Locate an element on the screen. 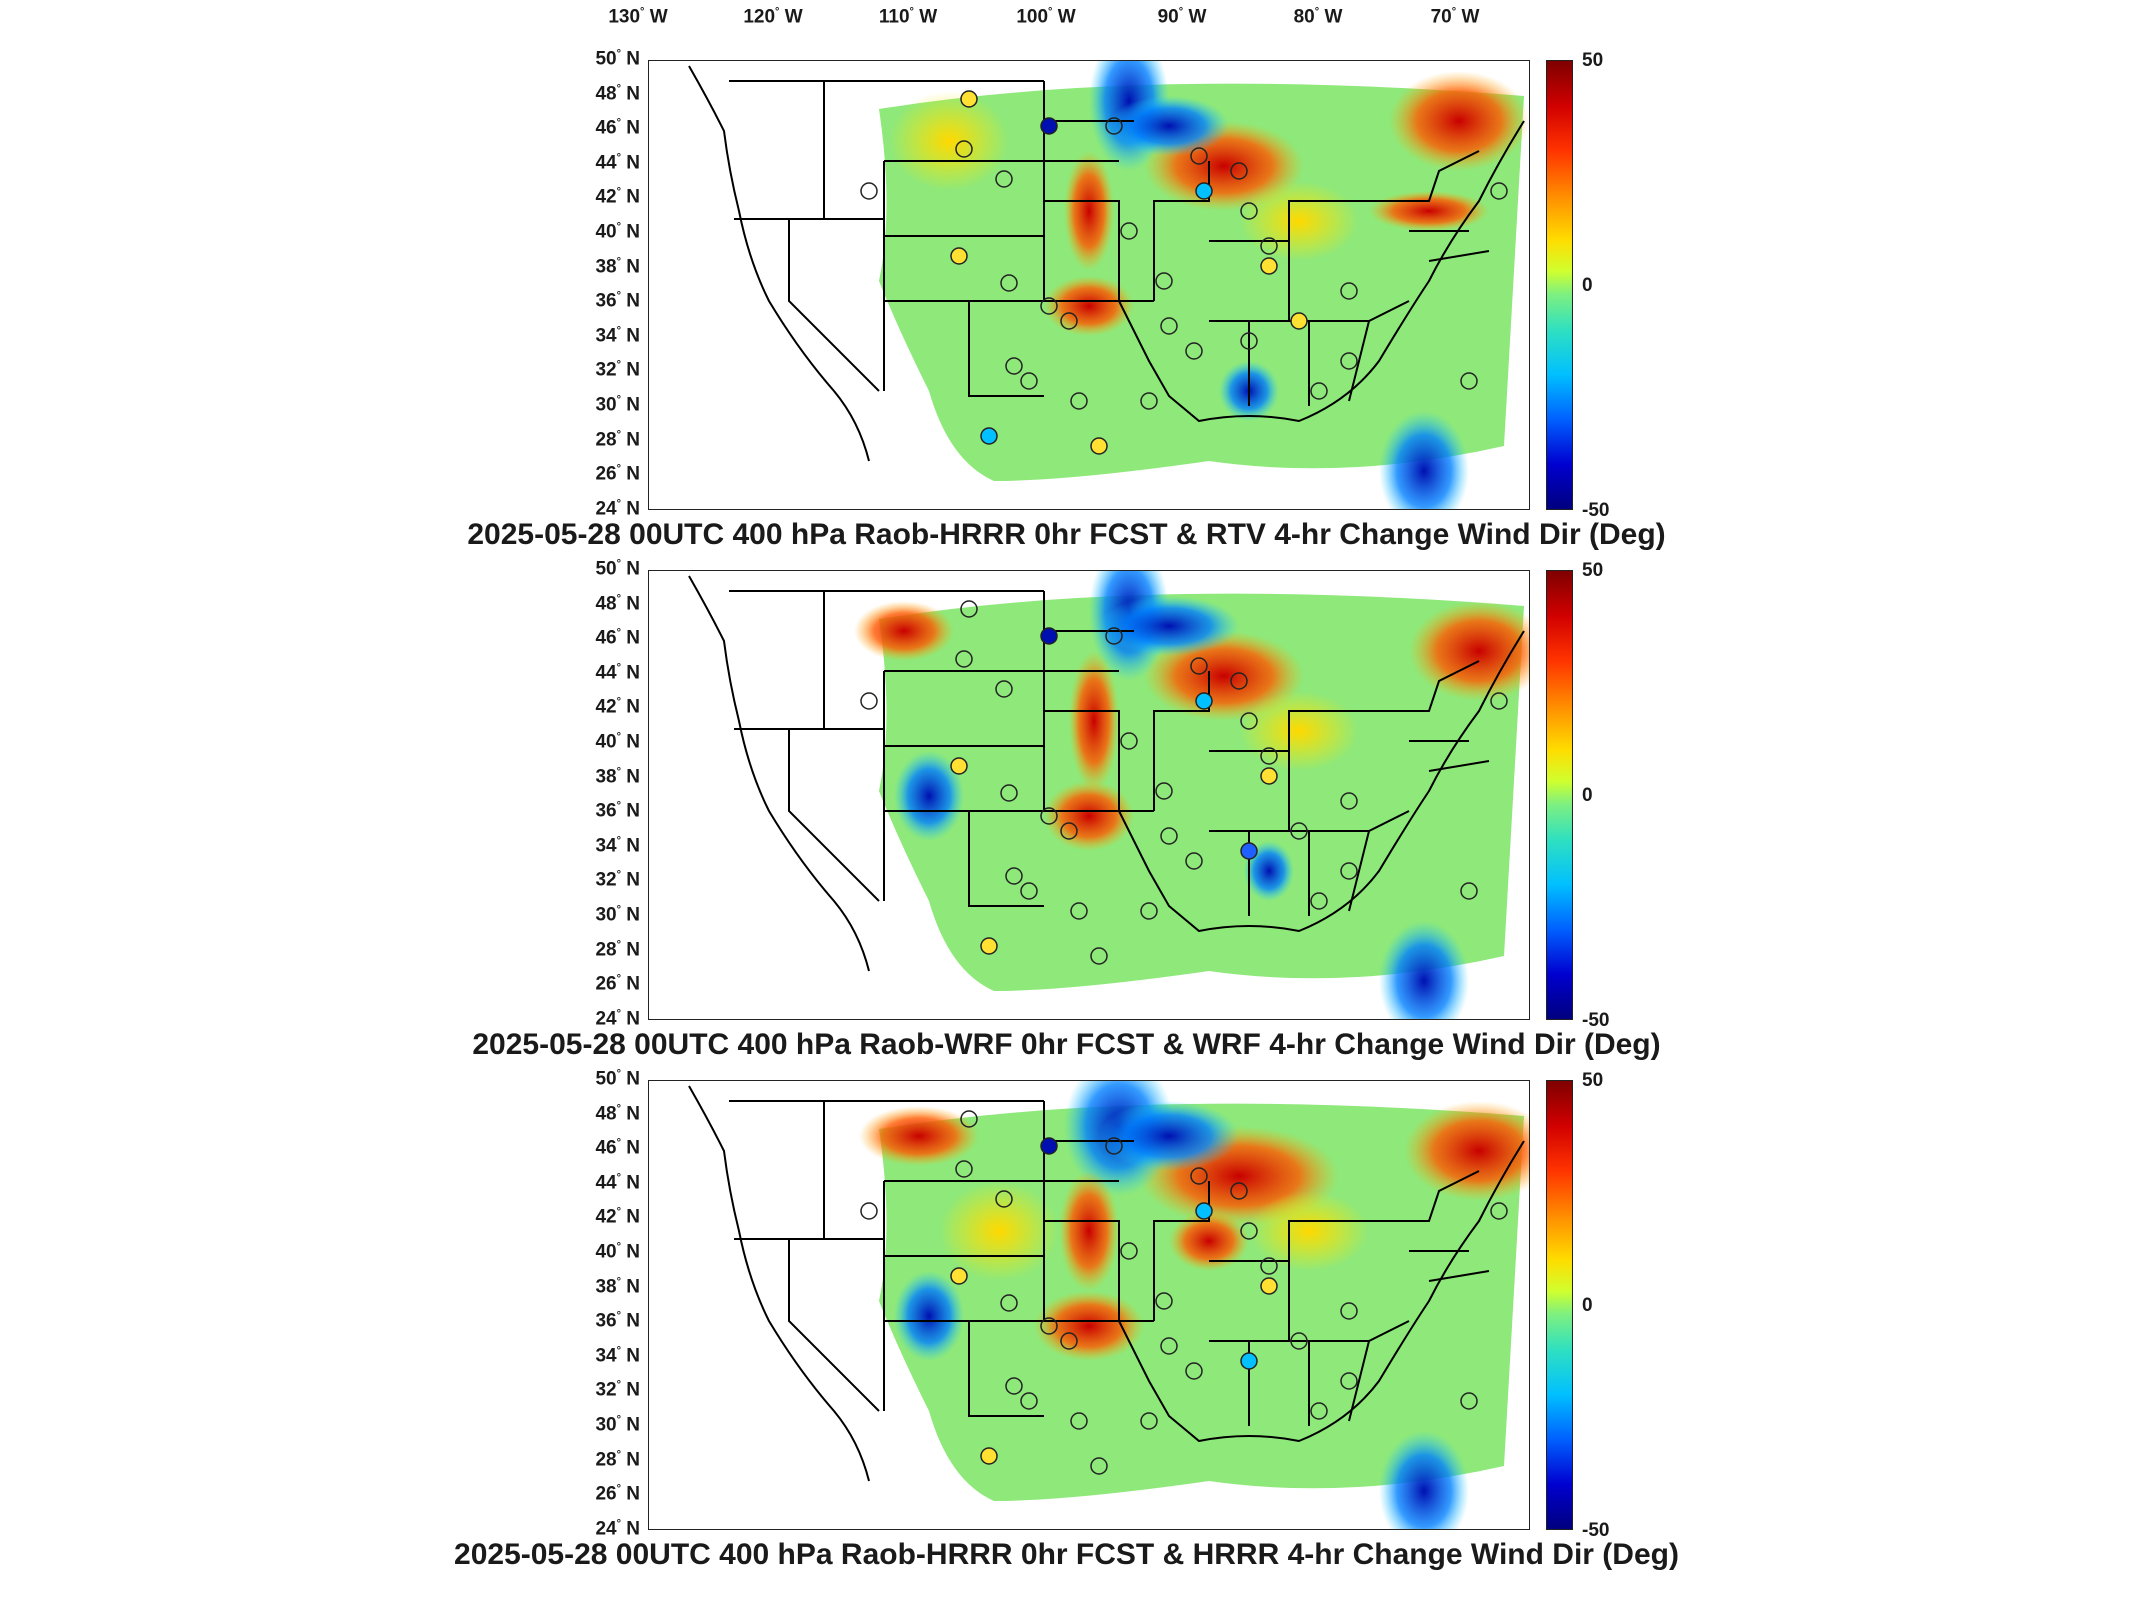 The height and width of the screenshot is (1600, 2133). colorbar-min-label: -50 is located at coordinates (1596, 1530).